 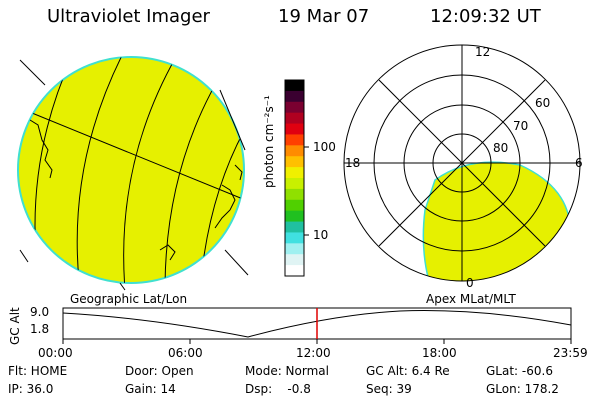 What do you see at coordinates (470, 283) in the screenshot?
I see `mlt-label-0: 0` at bounding box center [470, 283].